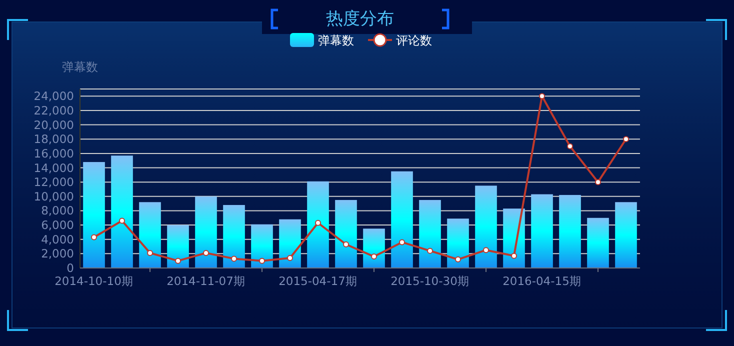 The image size is (734, 346). I want to click on y-tick-label: 8,000, so click(57, 211).